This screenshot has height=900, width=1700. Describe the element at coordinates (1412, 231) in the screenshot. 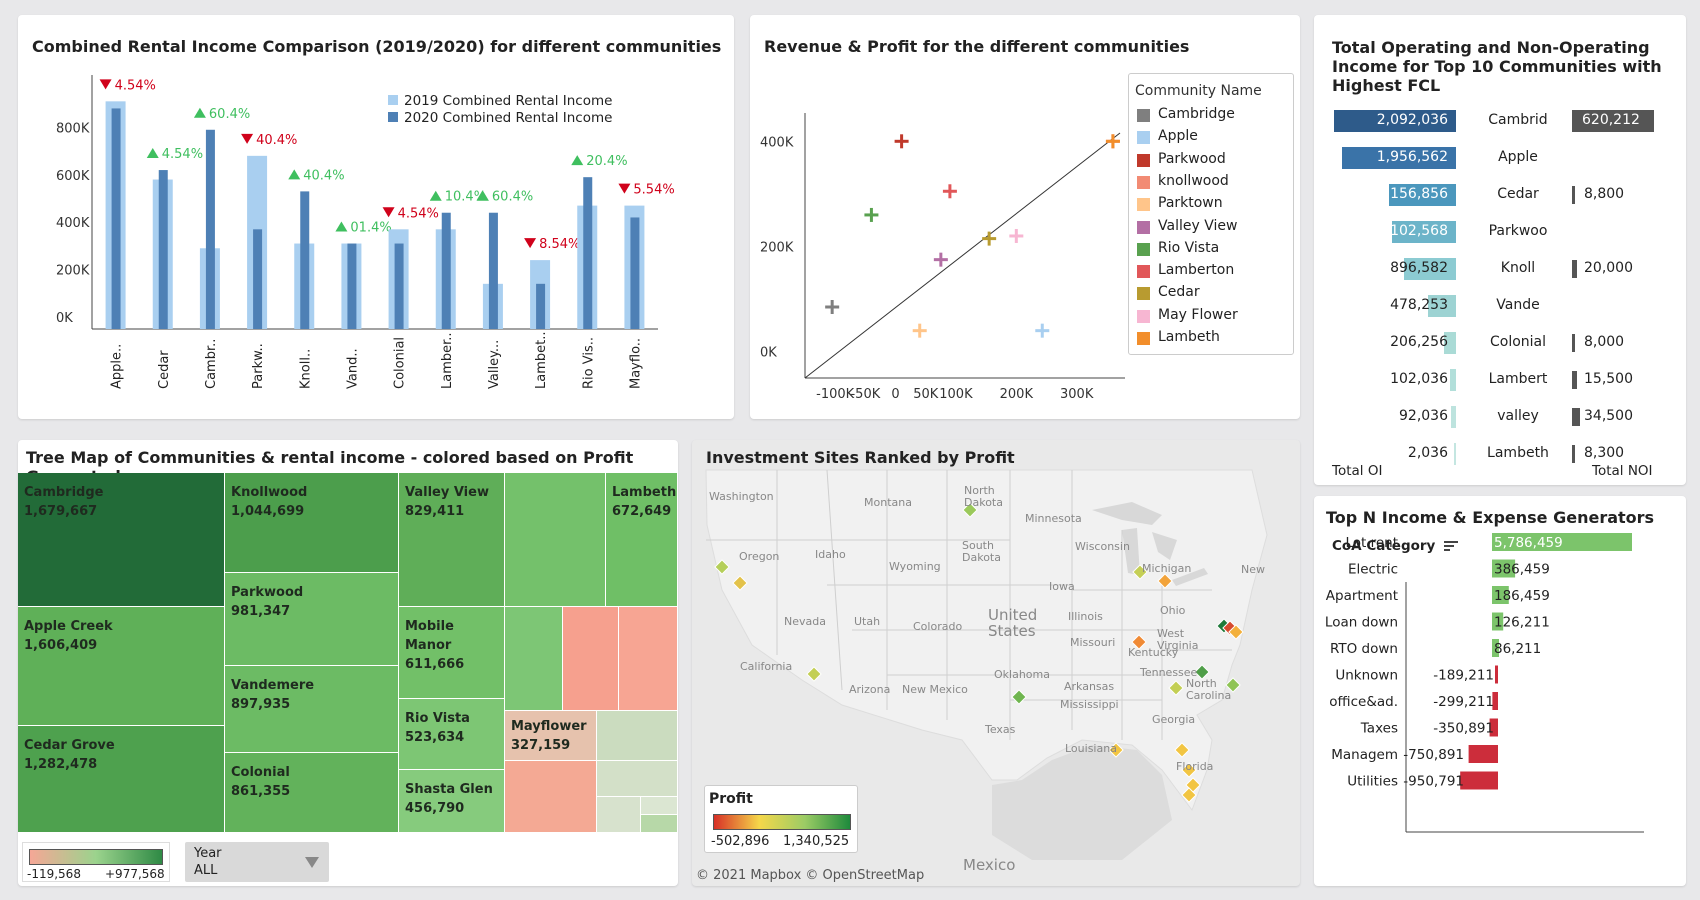

I see `oi-value: 1,102,568` at that location.